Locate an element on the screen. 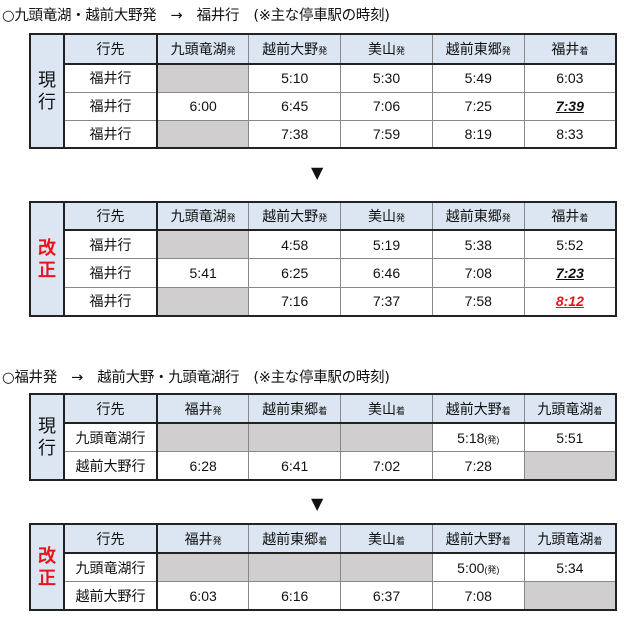 The image size is (624, 617). table-row: 福井行 5:10 5:30 5:49 6:03 is located at coordinates (323, 78).